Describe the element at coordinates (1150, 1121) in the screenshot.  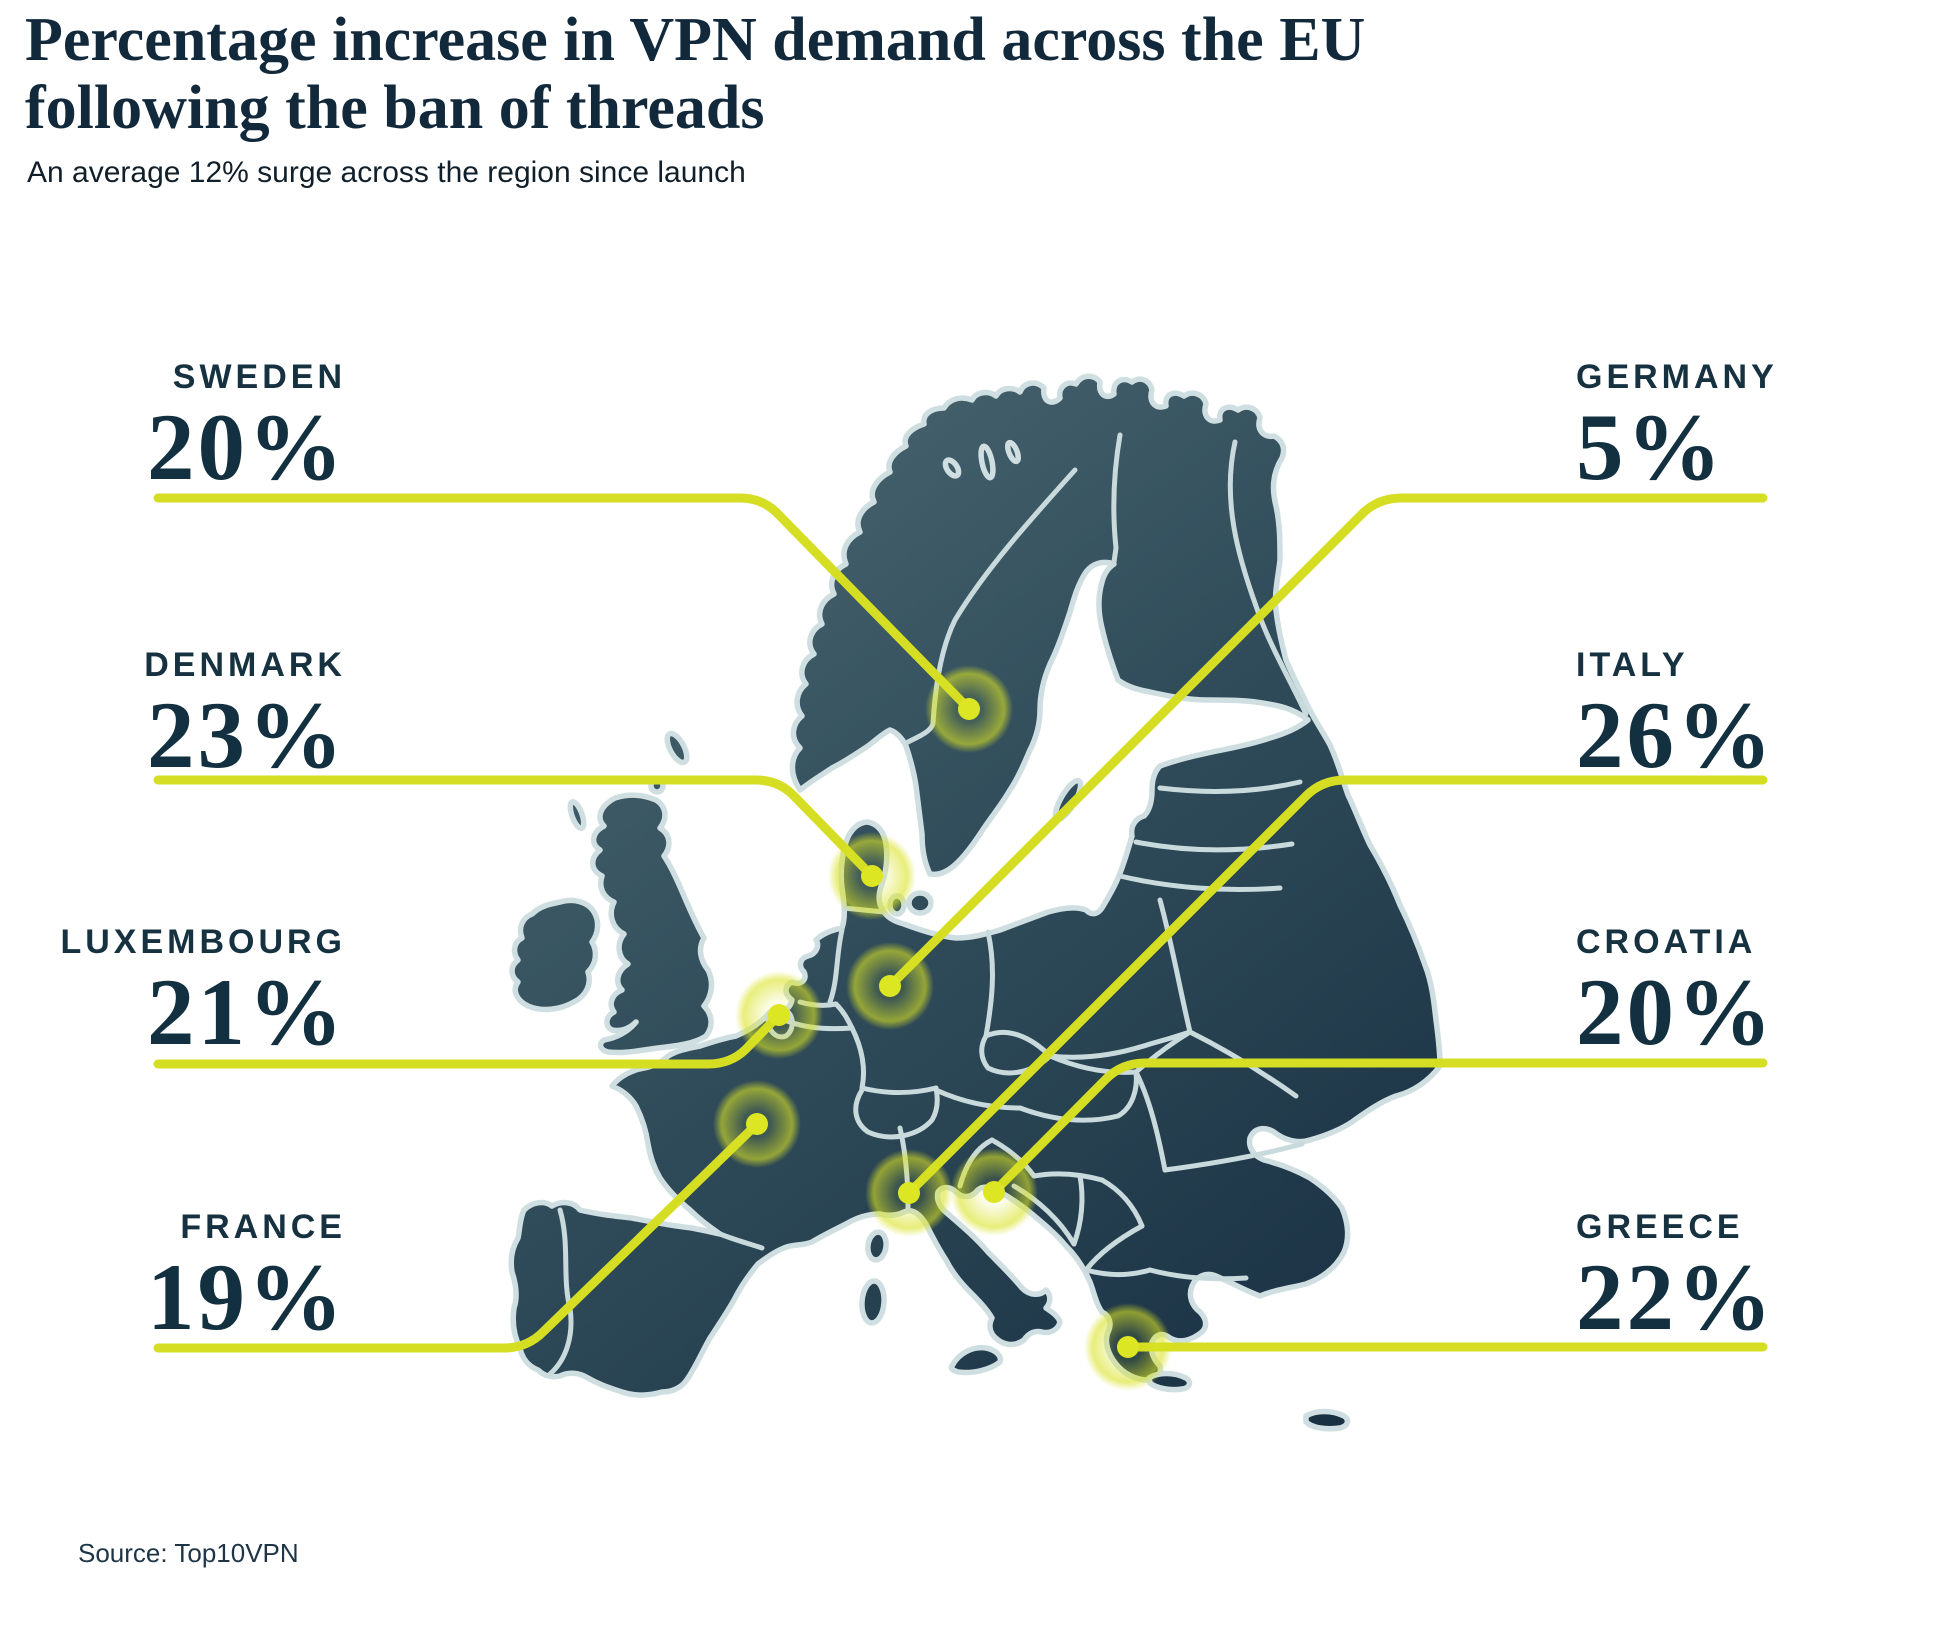
I see `border-hungary-romania` at that location.